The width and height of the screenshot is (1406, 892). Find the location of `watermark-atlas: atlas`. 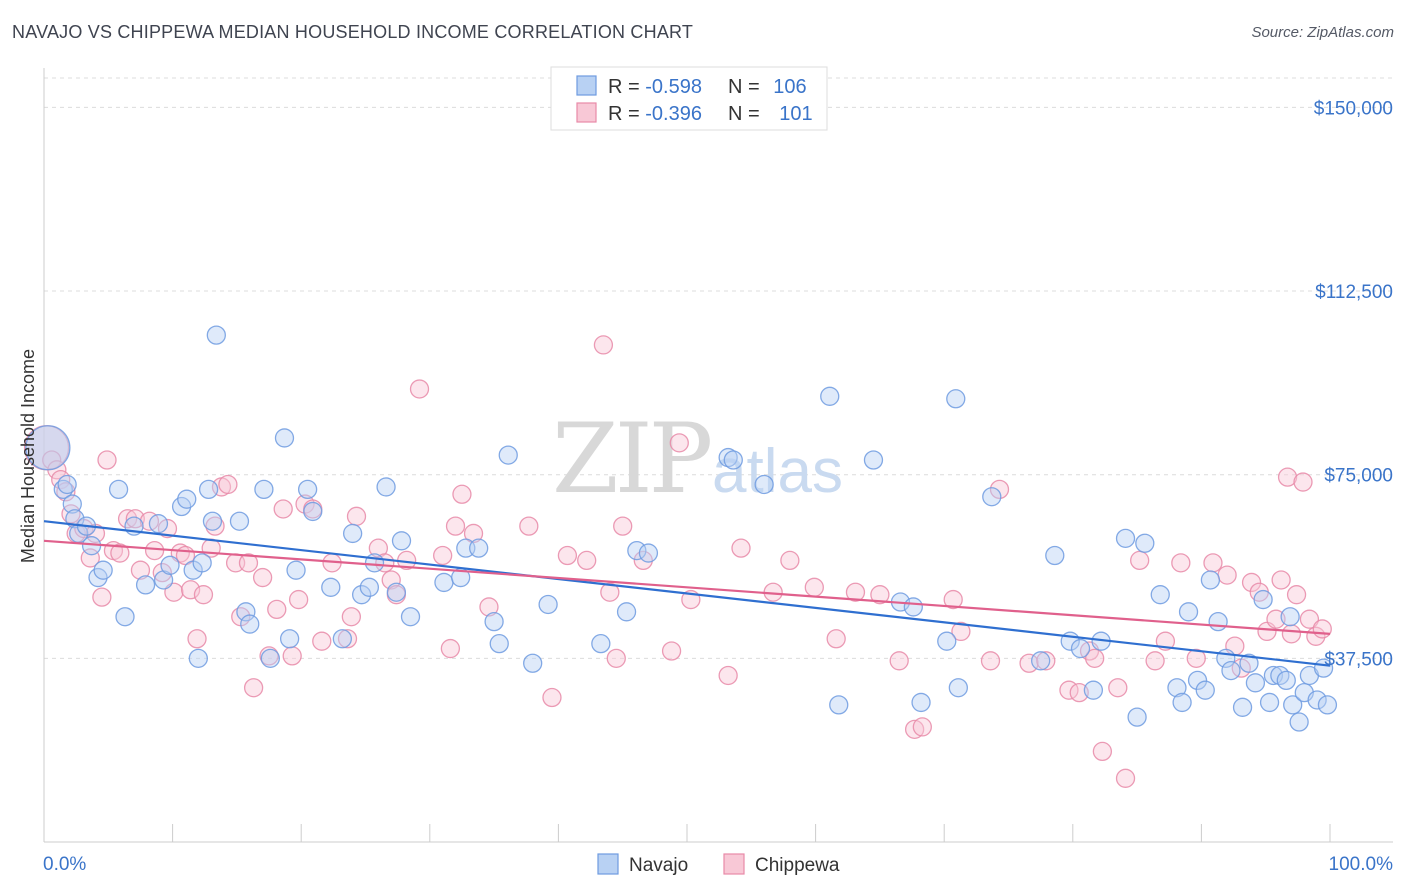

watermark-atlas: atlas is located at coordinates (777, 471).